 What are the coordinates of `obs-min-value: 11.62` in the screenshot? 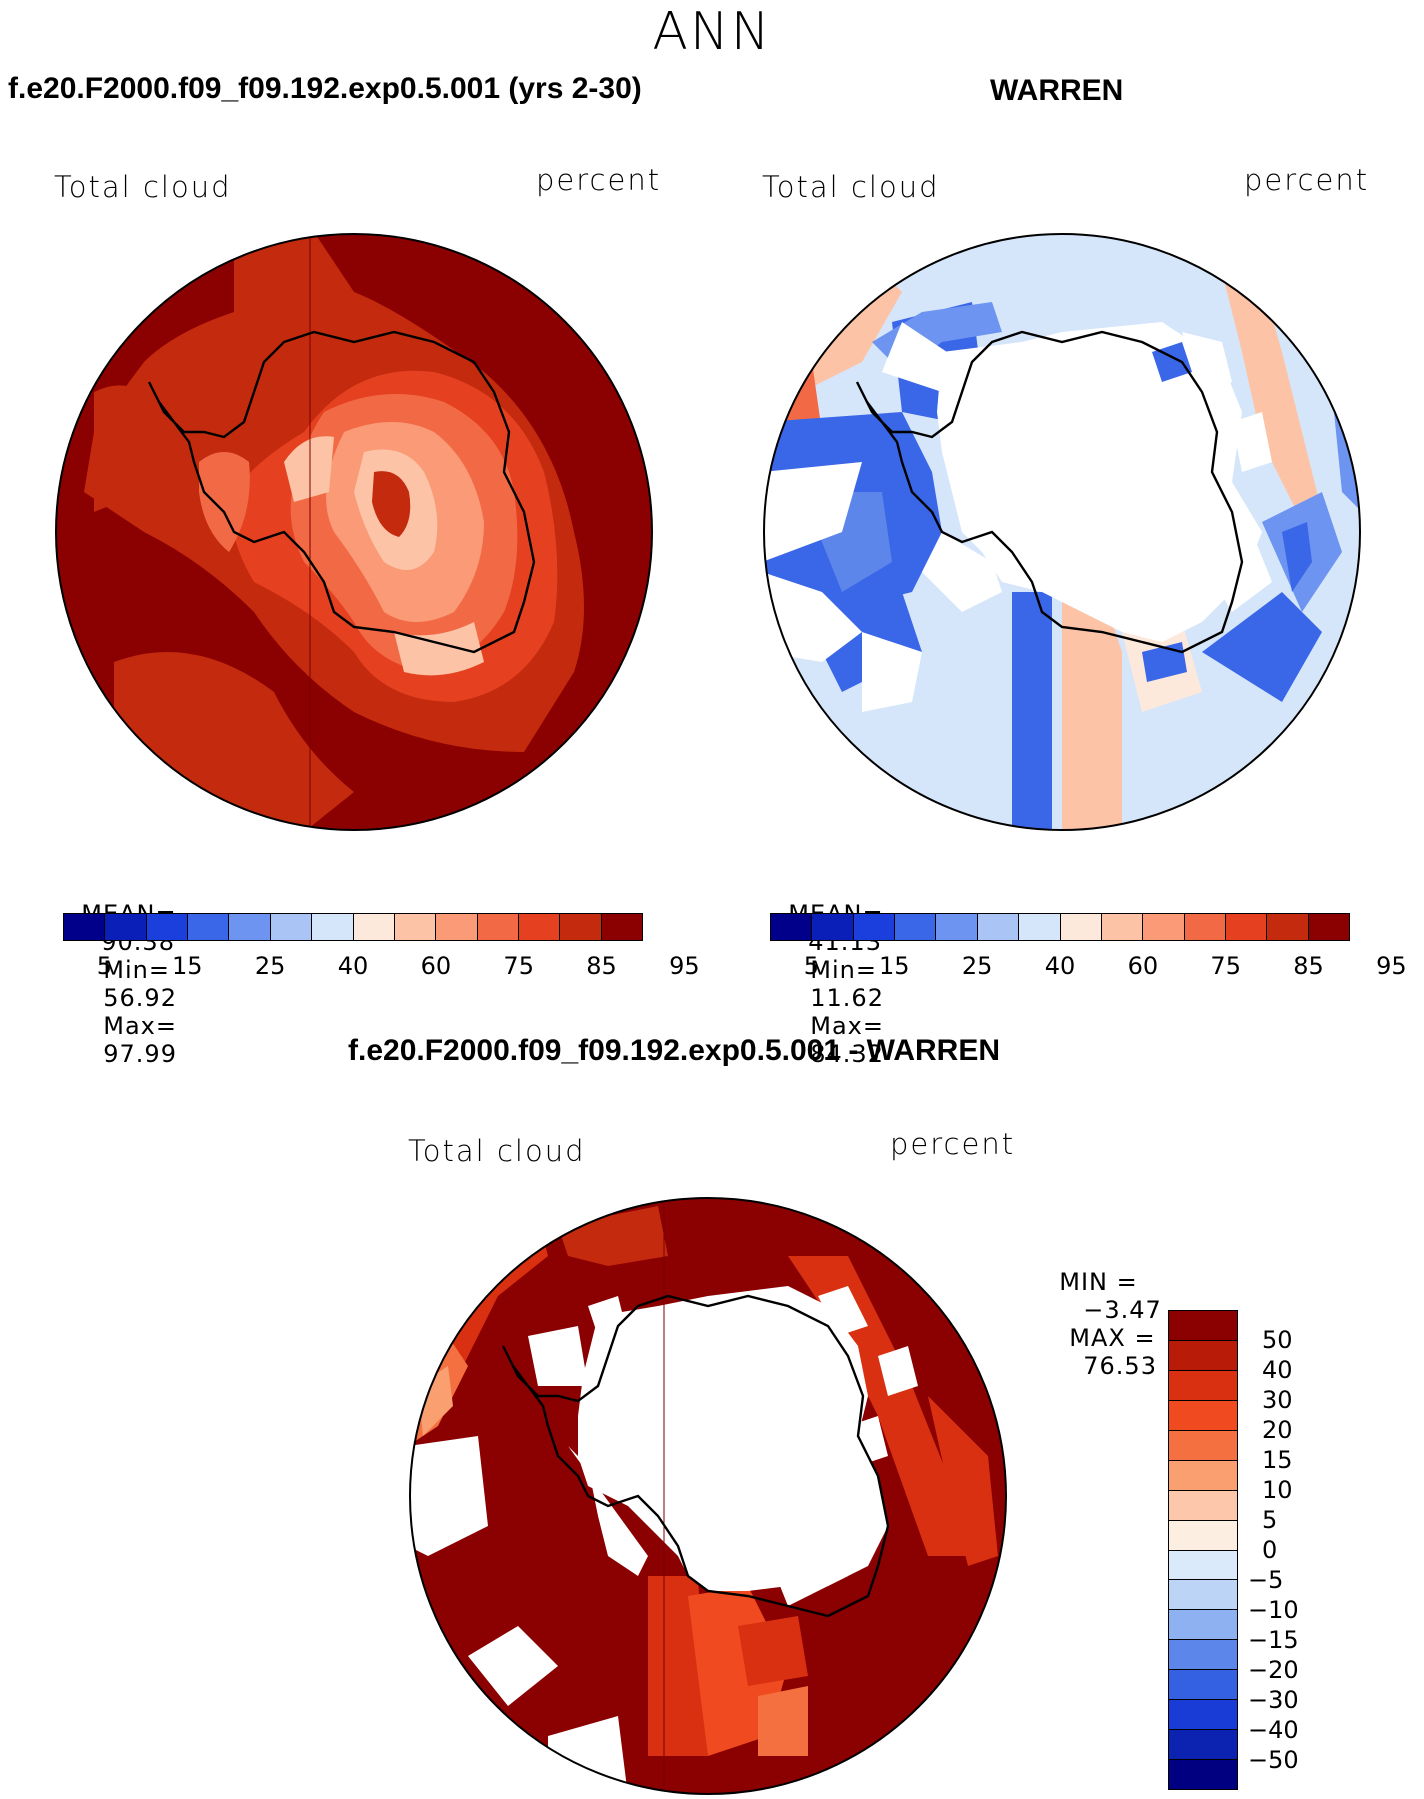 It's located at (847, 998).